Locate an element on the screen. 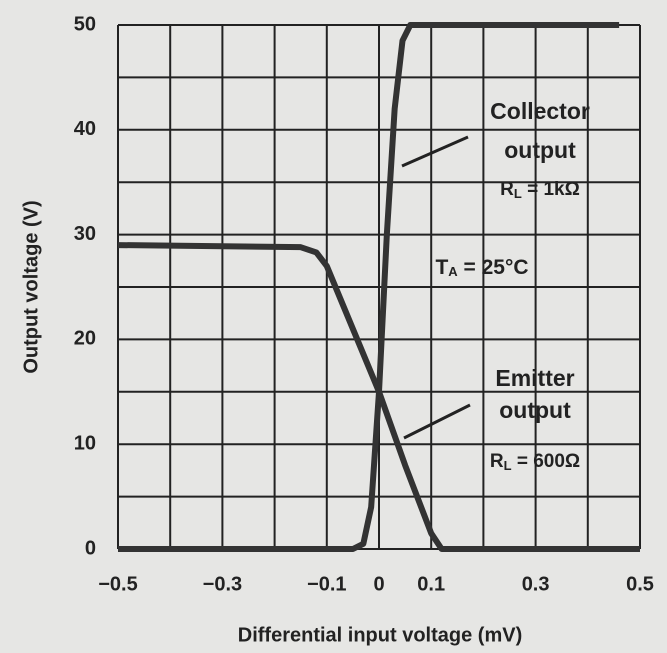 The height and width of the screenshot is (653, 667). x-tick-label: 0.3 is located at coordinates (536, 584).